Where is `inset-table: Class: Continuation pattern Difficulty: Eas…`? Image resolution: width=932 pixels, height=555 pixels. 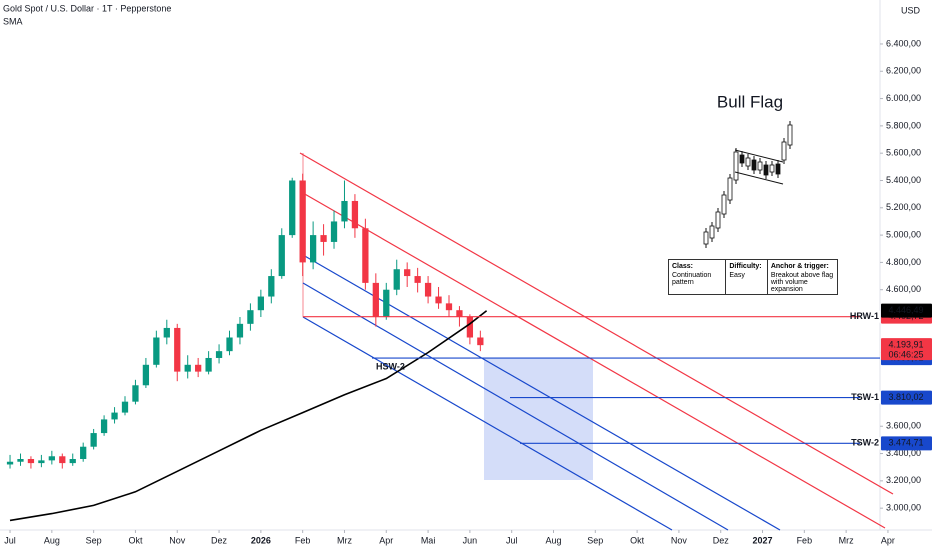
inset-table: Class: Continuation pattern Difficulty: Eas… is located at coordinates (753, 277).